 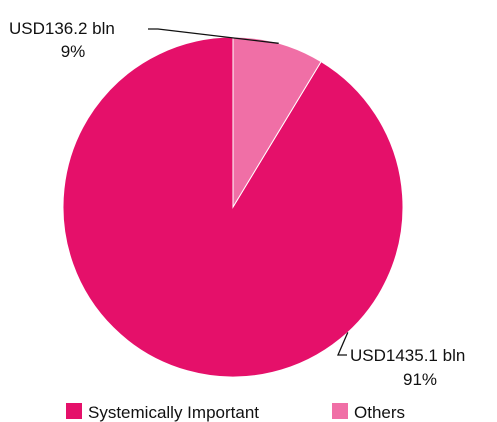 What do you see at coordinates (213, 36) in the screenshot?
I see `leader-line-others` at bounding box center [213, 36].